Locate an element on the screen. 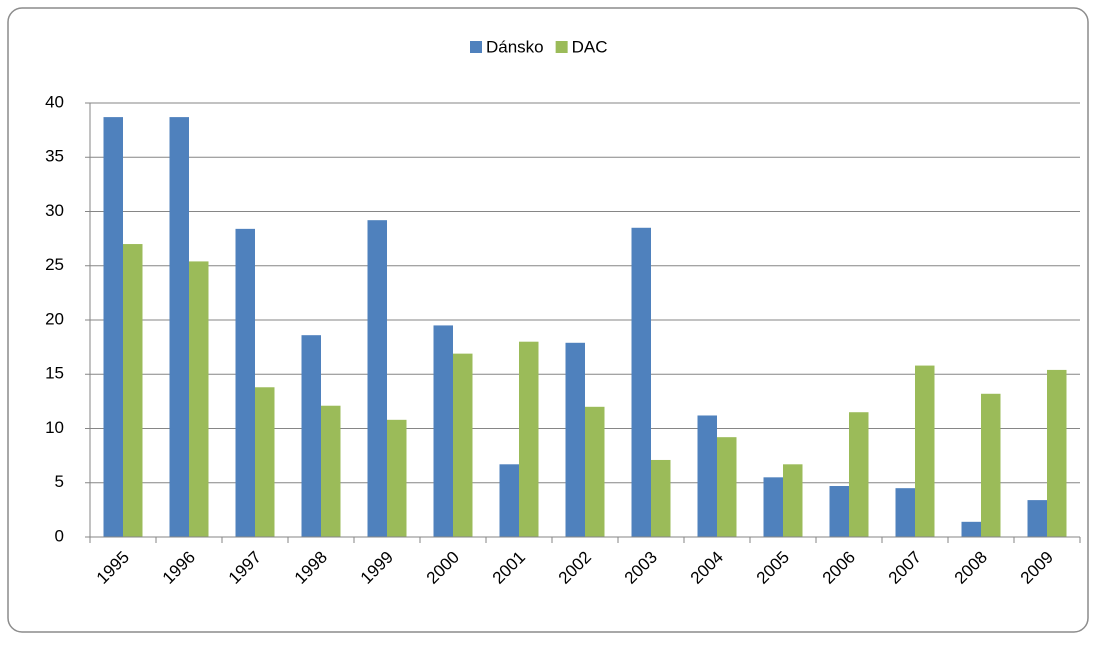  y-tick-label: 30 is located at coordinates (54, 210).